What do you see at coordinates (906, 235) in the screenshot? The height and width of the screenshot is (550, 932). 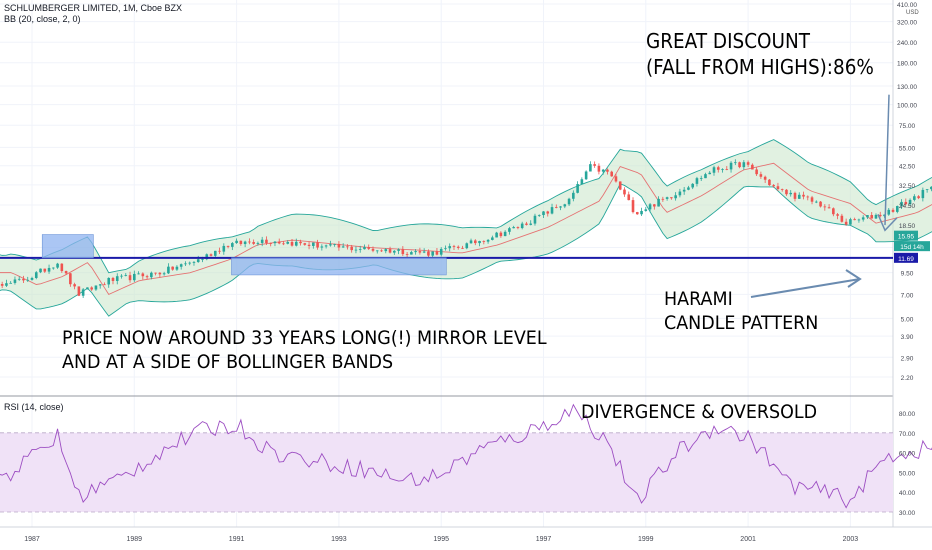 I see `last-price-tag` at bounding box center [906, 235].